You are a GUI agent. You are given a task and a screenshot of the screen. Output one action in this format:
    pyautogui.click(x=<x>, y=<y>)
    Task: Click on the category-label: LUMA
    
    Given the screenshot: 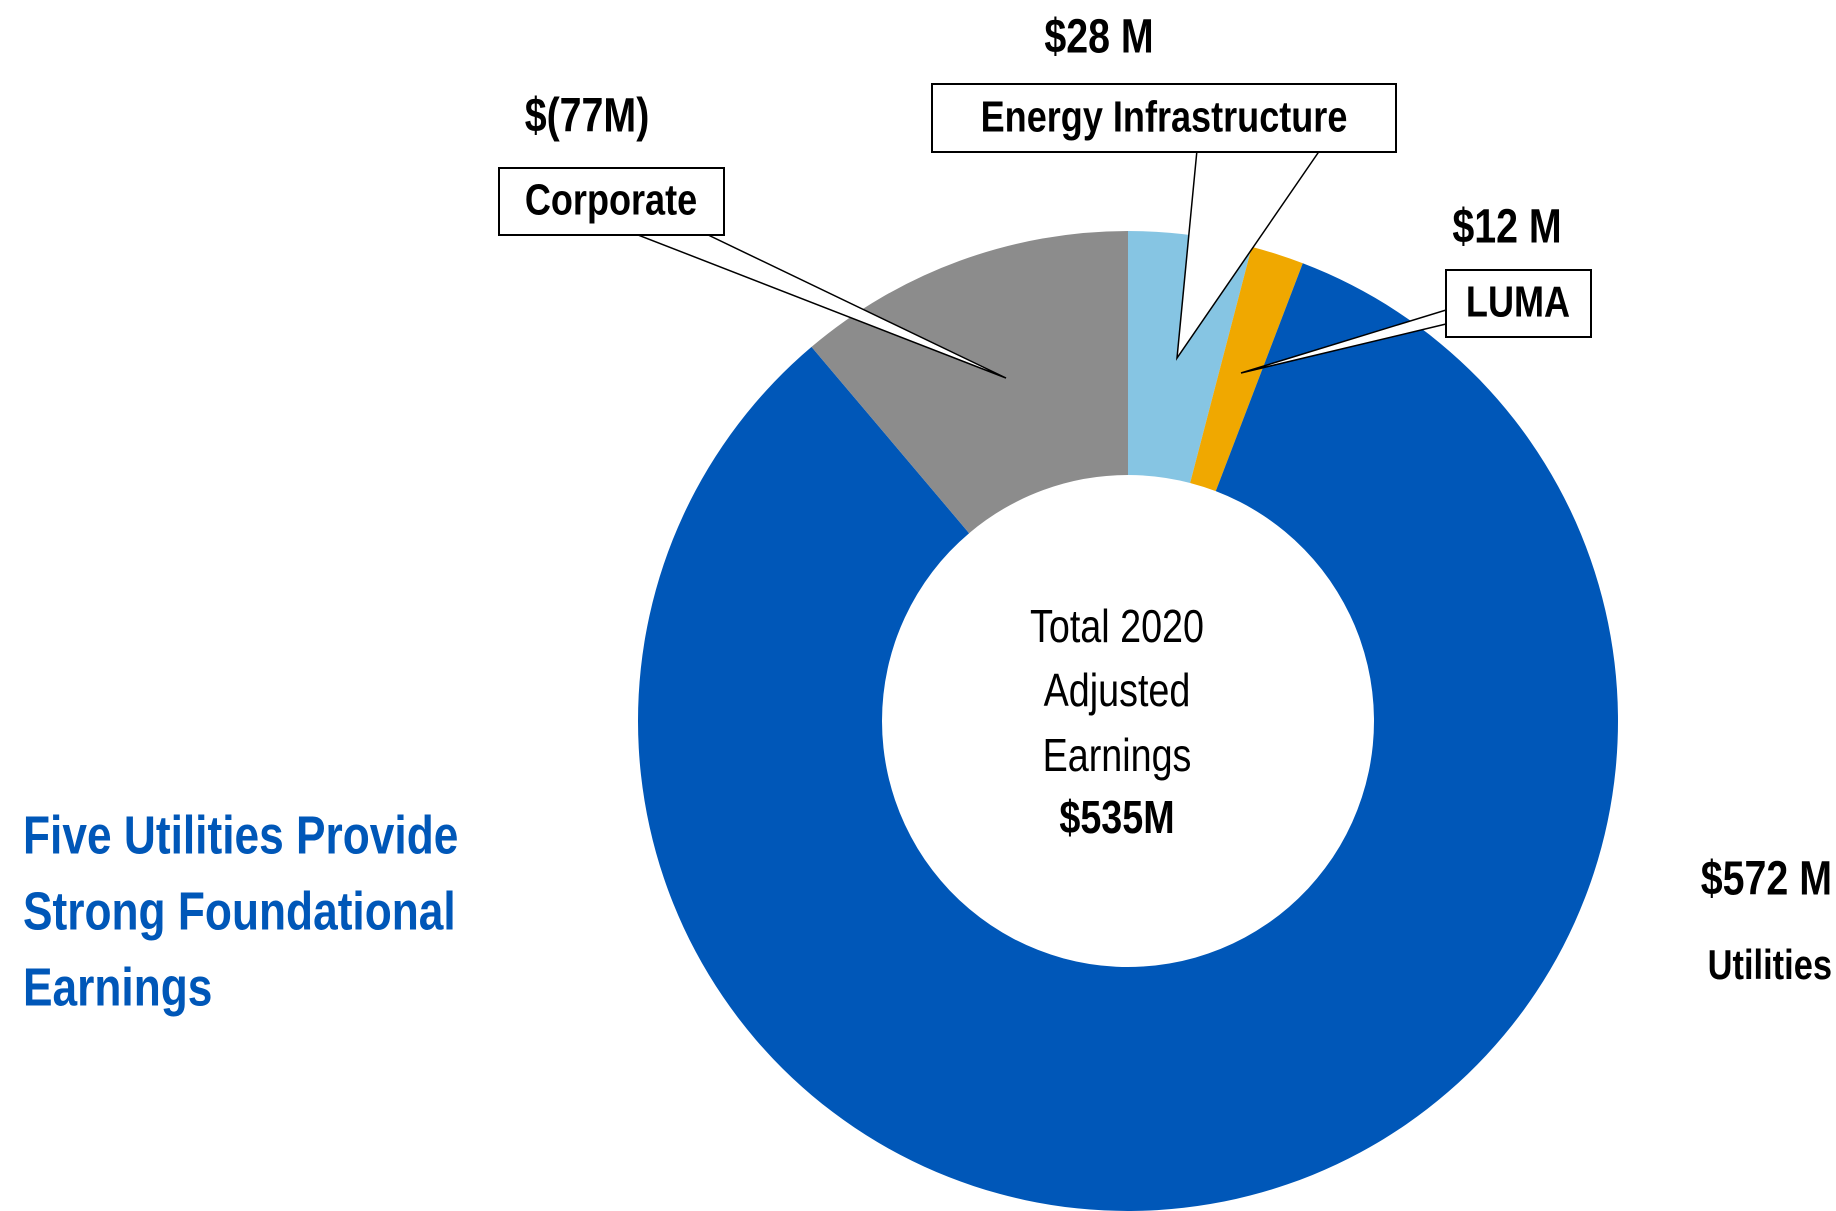 What is the action you would take?
    pyautogui.click(x=1518, y=301)
    